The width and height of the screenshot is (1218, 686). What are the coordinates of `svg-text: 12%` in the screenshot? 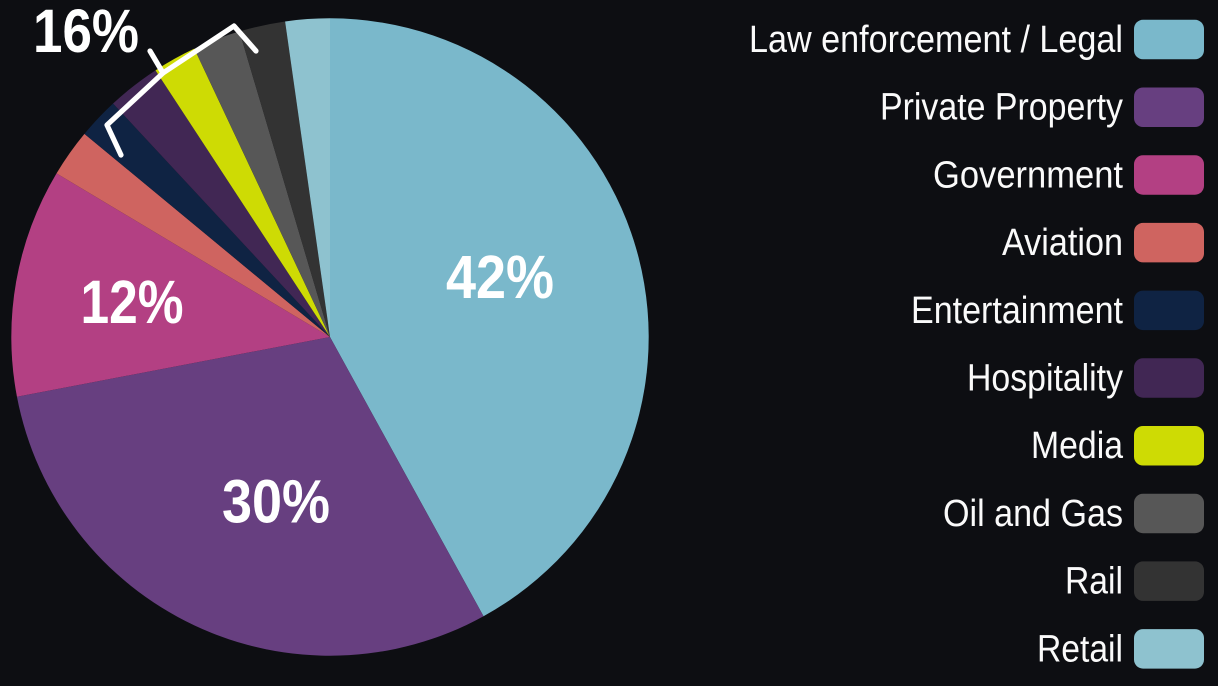 It's located at (132, 302).